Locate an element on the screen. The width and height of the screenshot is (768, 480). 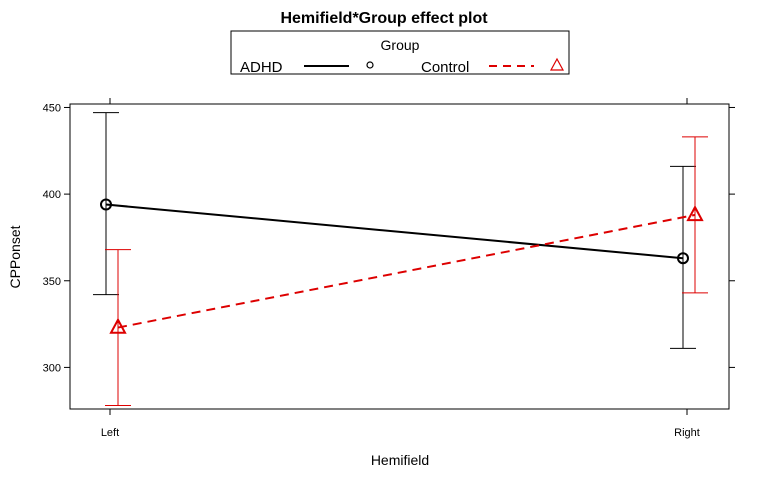
chart-title: Hemifield*Group effect plot is located at coordinates (384, 18).